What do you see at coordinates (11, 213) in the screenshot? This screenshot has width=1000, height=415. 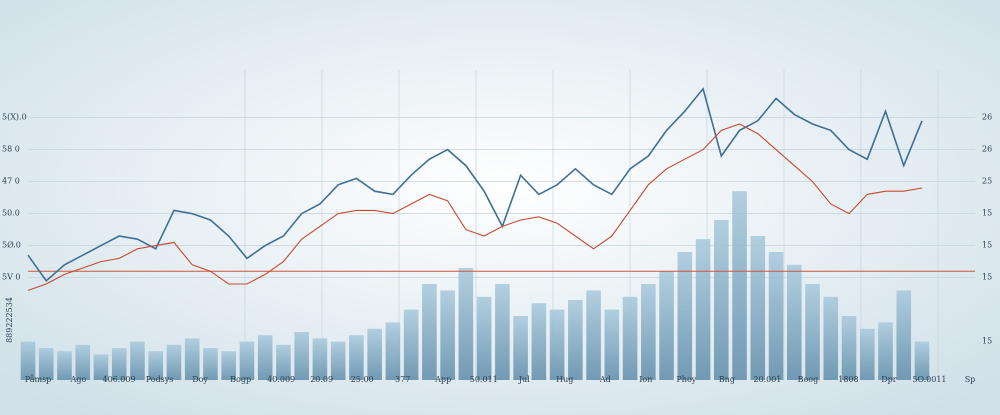 I see `y-tick-label: 50.0` at bounding box center [11, 213].